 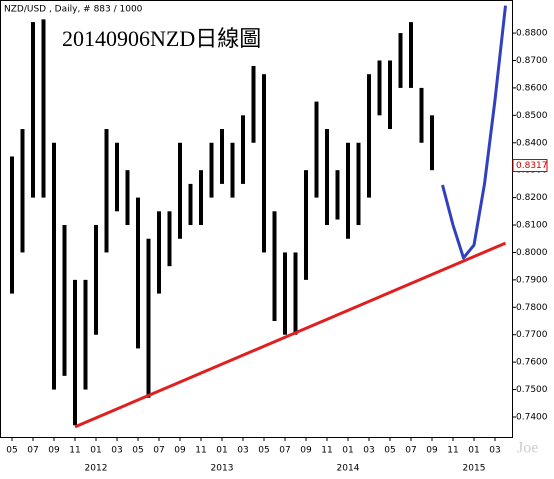 I want to click on y-tick-label: 0.8500, so click(x=532, y=116).